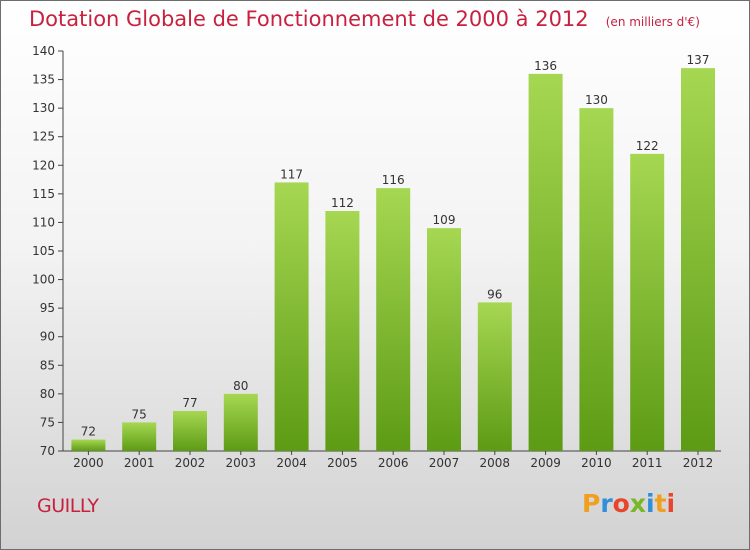  What do you see at coordinates (139, 414) in the screenshot?
I see `data-label: 75` at bounding box center [139, 414].